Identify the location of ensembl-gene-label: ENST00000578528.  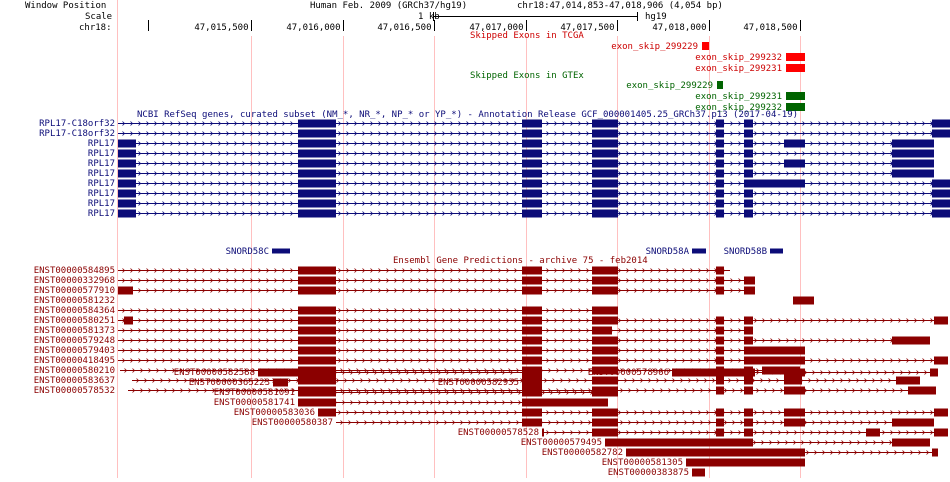
(498, 433).